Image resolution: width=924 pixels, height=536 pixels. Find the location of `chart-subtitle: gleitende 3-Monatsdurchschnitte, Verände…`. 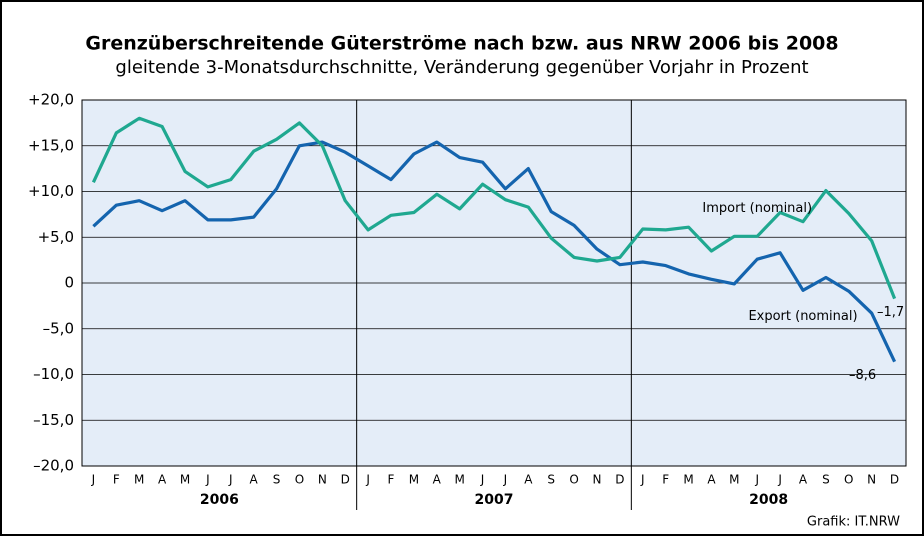

chart-subtitle: gleitende 3-Monatsdurchschnitte, Verände… is located at coordinates (461, 67).